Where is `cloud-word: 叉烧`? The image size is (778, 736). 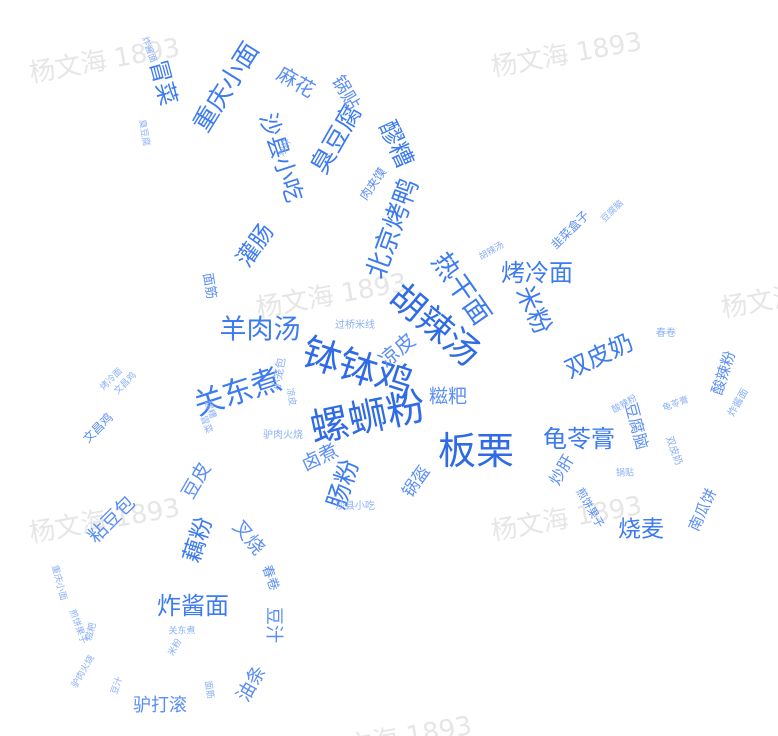 cloud-word: 叉烧 is located at coordinates (248, 538).